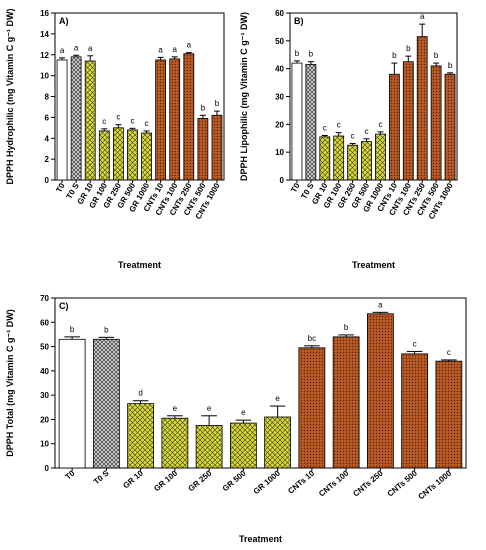 The height and width of the screenshot is (550, 486). What do you see at coordinates (299, 21) in the screenshot?
I see `panel-label: B)` at bounding box center [299, 21].